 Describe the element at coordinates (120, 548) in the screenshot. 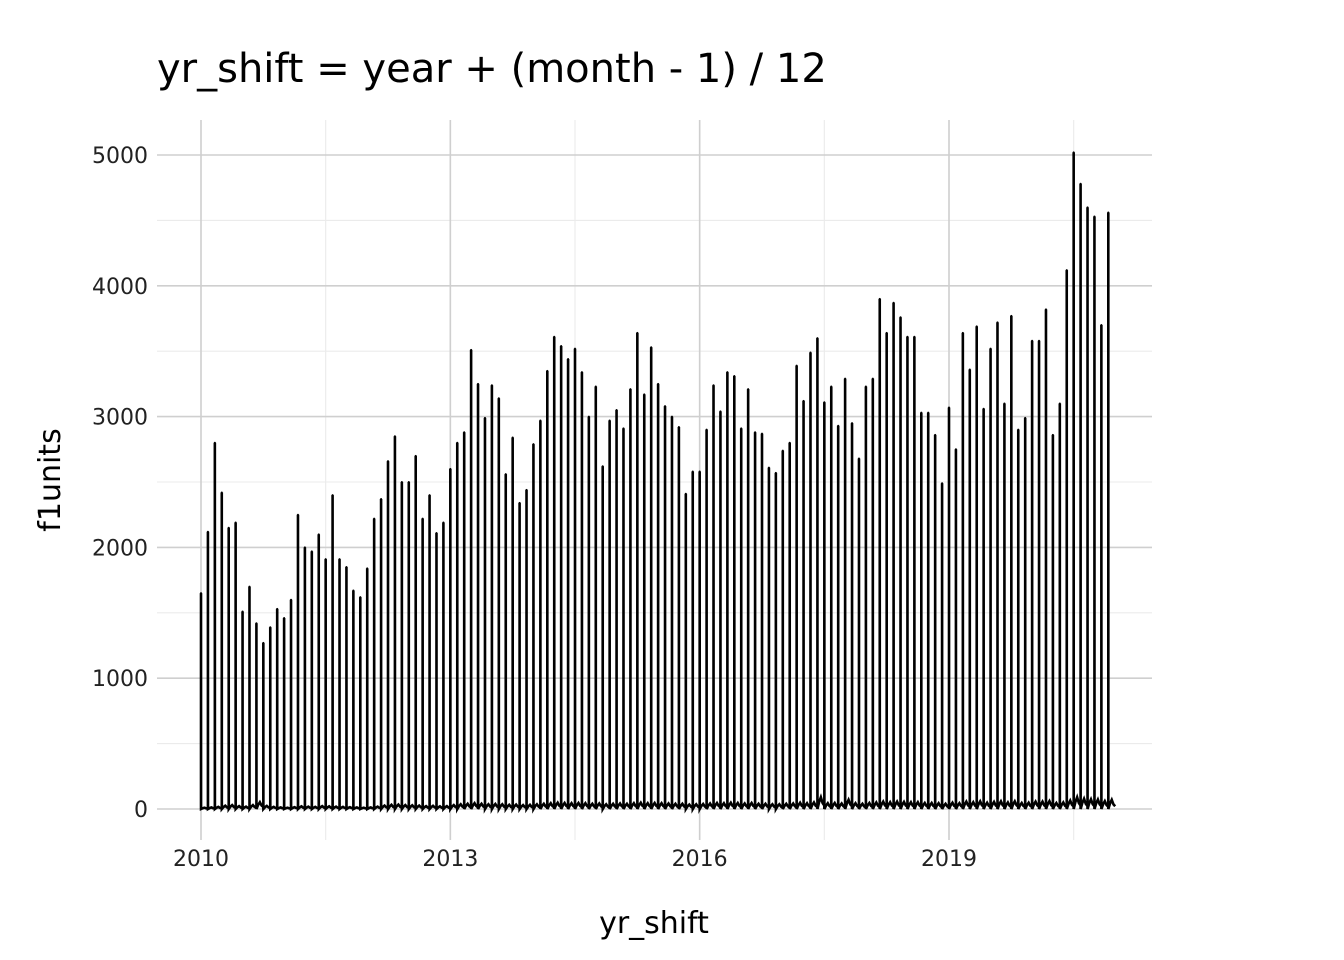

I see `y-tick-label: 2000` at that location.